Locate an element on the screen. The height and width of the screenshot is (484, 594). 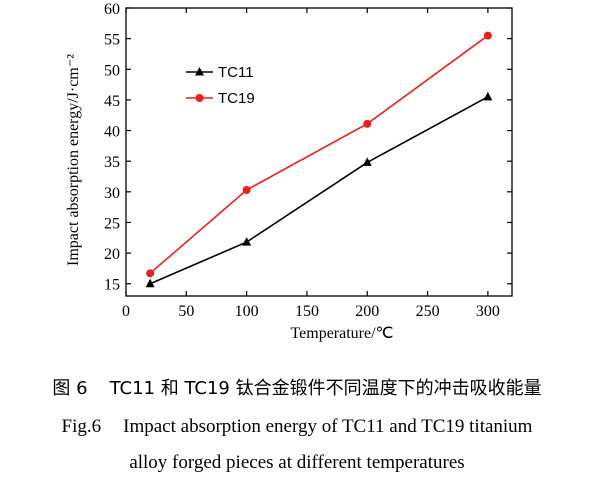
y-tick-label: 20 is located at coordinates (112, 254).